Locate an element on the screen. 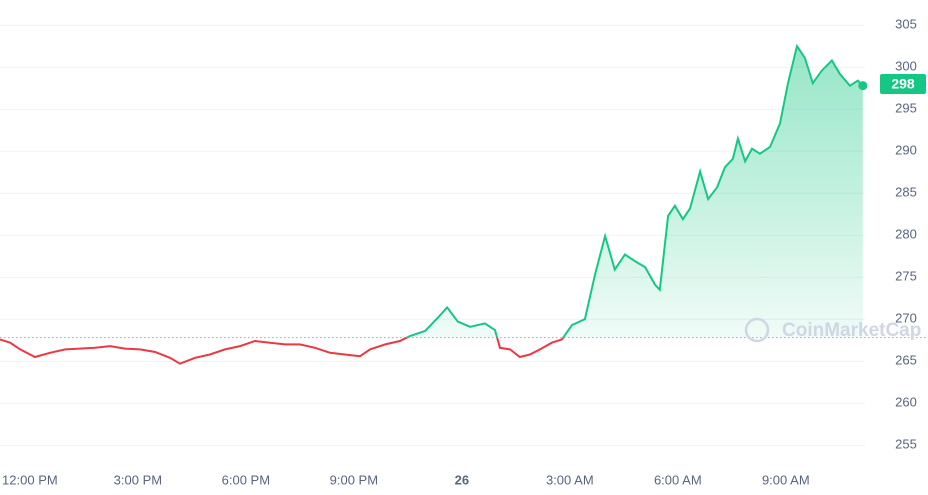 This screenshot has height=495, width=928. y-tick-label: 260 is located at coordinates (906, 402).